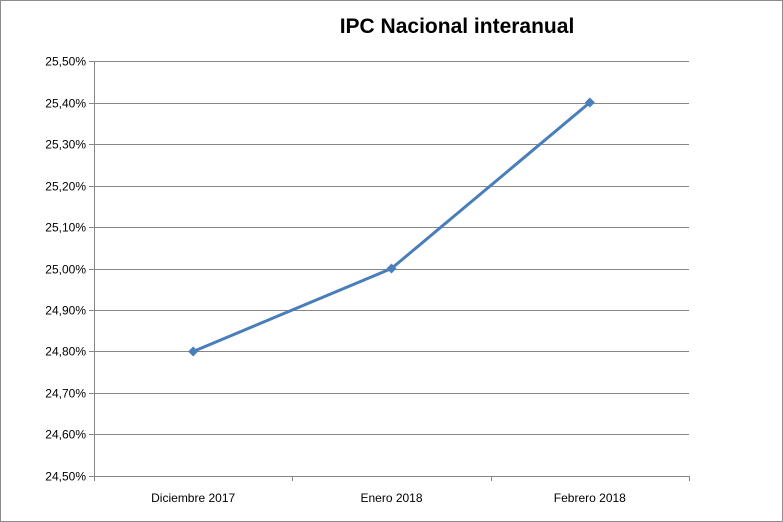  I want to click on y-tick-label: 24,70%, so click(65, 394).